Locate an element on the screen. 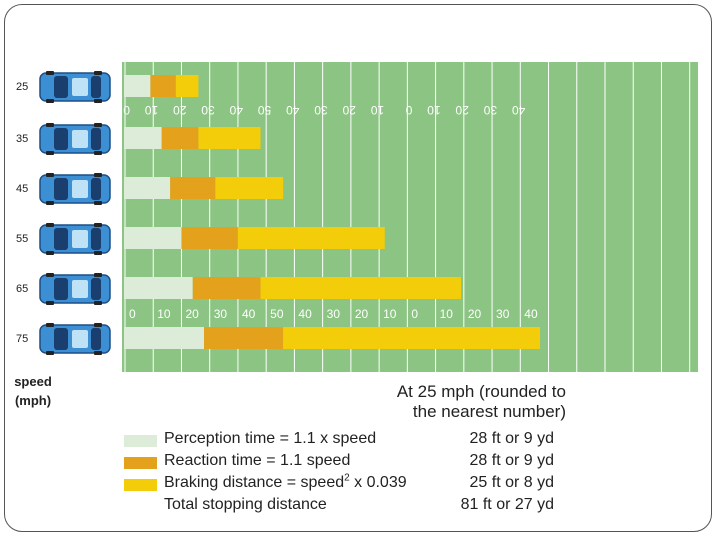  legend-value-reaction: 28 ft or 9 yd is located at coordinates (512, 460).